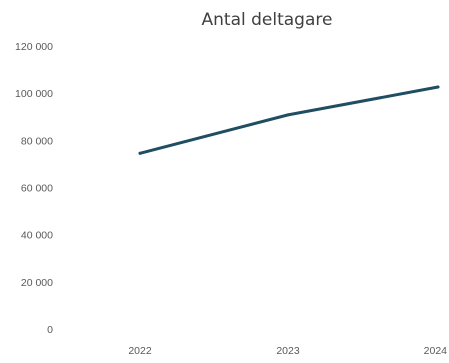 The width and height of the screenshot is (449, 363). Describe the element at coordinates (436, 351) in the screenshot. I see `x-tick-label: 2024` at that location.